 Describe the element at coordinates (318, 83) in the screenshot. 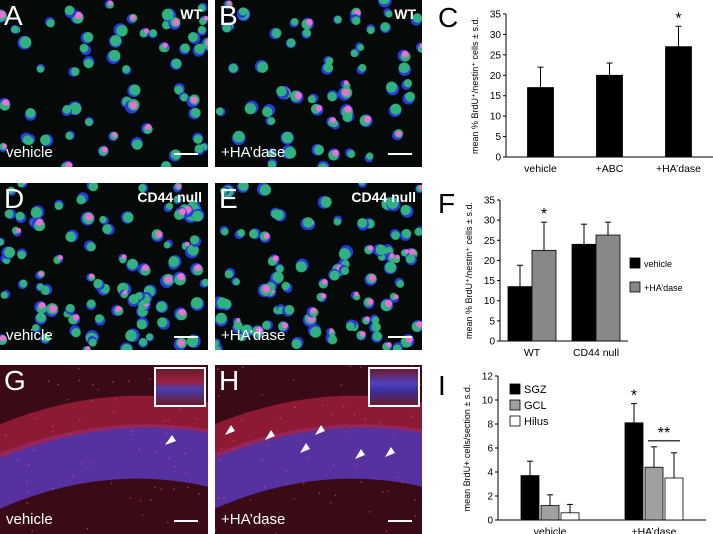

I see `micrograph-panel-b: B WT +HA’dase` at that location.